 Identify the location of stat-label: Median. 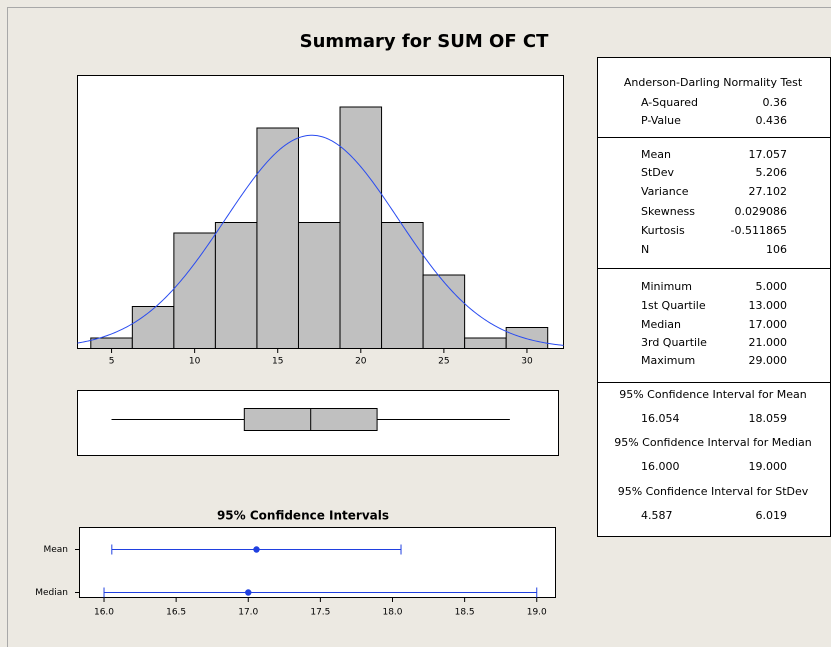
(661, 324).